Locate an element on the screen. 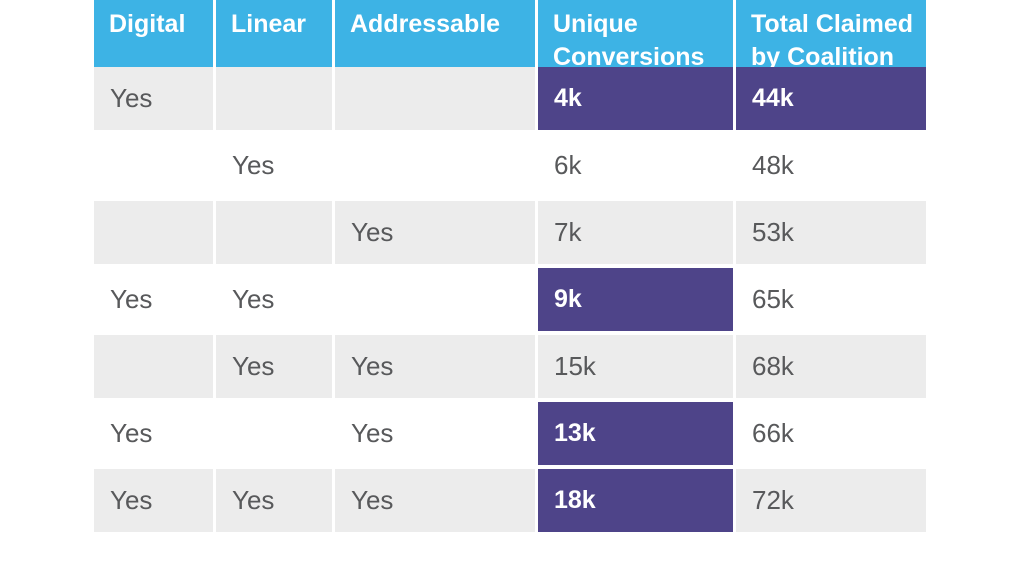 Image resolution: width=1024 pixels, height=586 pixels. table-cell-row7-digital: Yes is located at coordinates (153, 500).